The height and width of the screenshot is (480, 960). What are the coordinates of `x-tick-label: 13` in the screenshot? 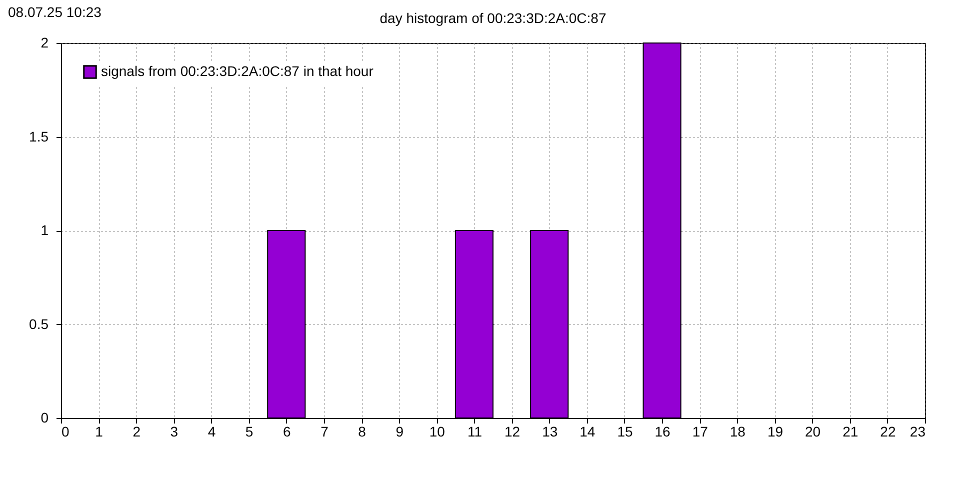 It's located at (550, 432).